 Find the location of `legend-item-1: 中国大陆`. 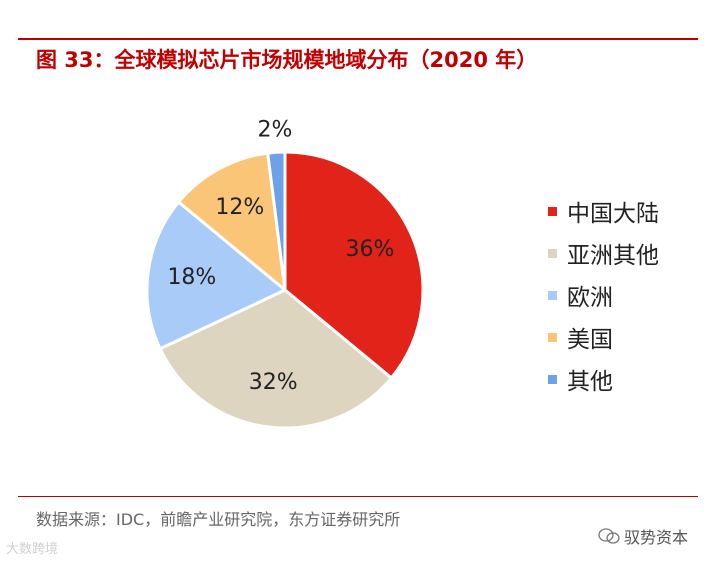

legend-item-1: 中国大陆 is located at coordinates (603, 211).